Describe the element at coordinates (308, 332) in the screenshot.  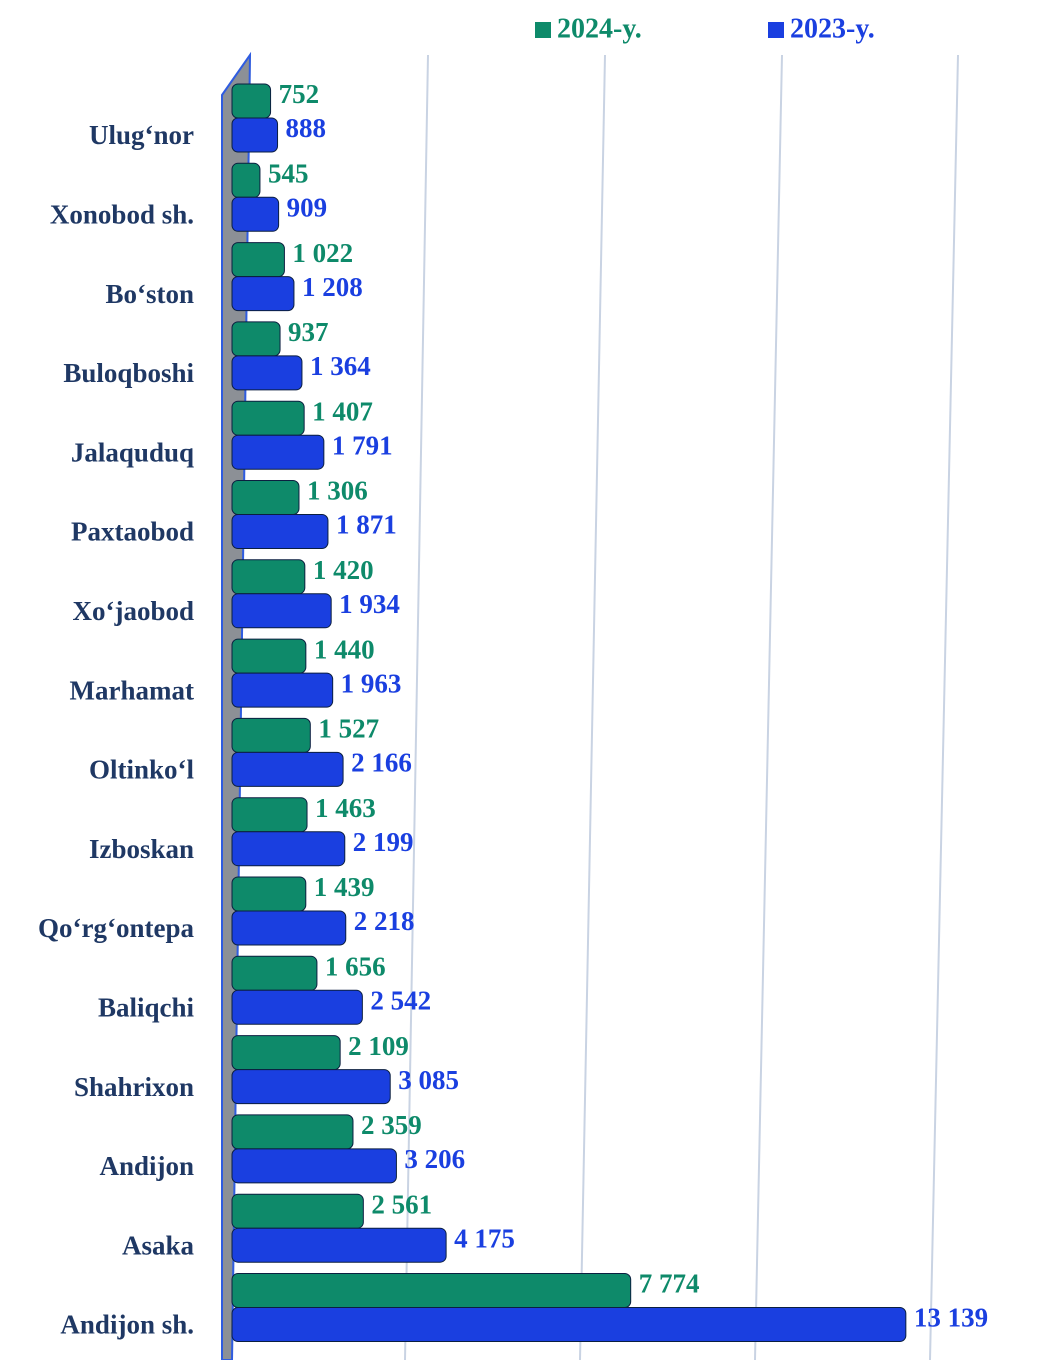
I see `value-label: 937` at that location.